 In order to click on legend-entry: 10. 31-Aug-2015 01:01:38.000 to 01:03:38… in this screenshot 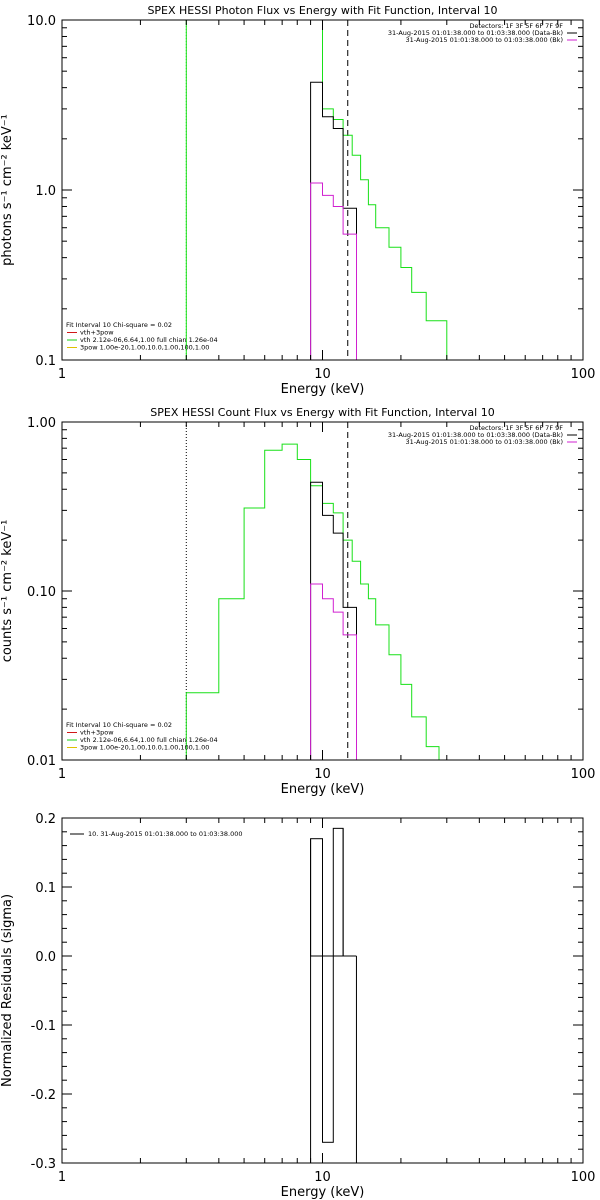, I will do `click(165, 834)`.